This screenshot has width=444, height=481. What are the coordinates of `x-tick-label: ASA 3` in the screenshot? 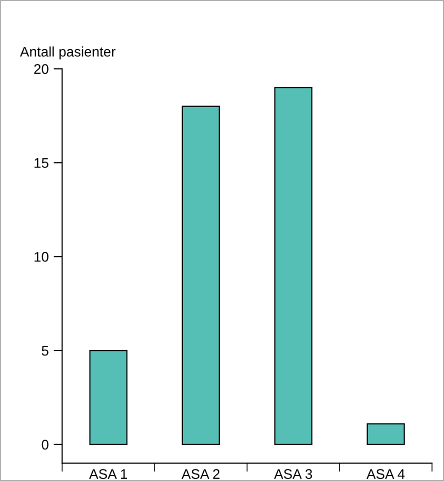 It's located at (293, 474).